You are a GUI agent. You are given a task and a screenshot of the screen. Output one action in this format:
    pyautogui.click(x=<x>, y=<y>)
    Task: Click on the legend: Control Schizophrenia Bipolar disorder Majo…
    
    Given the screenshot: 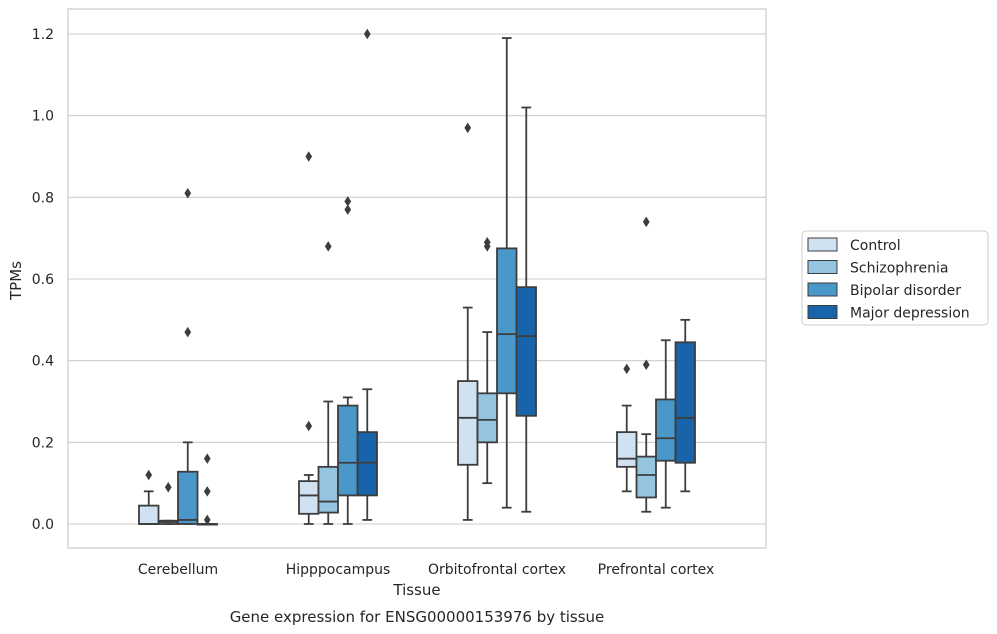 What is the action you would take?
    pyautogui.click(x=895, y=278)
    